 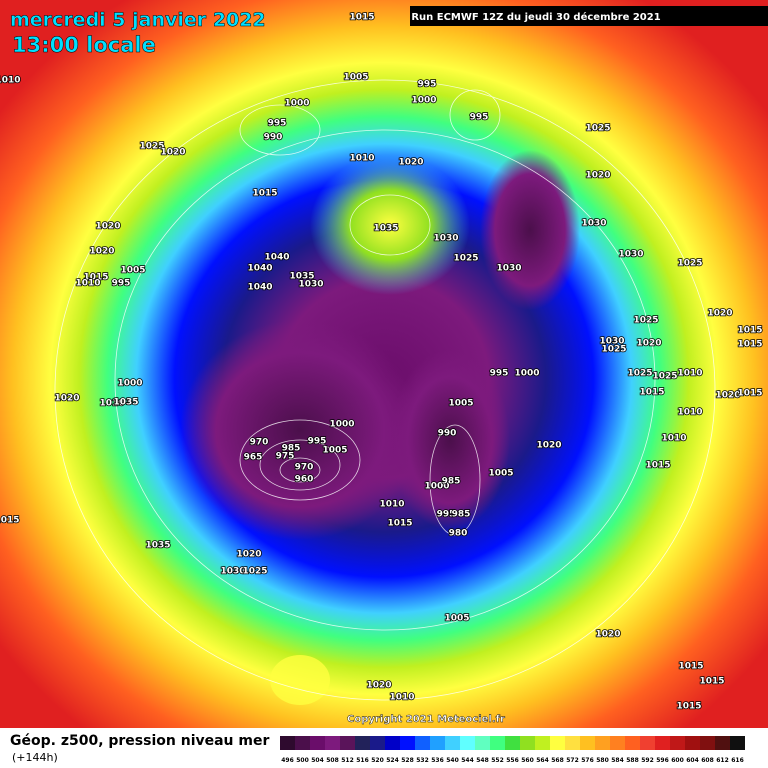 I want to click on legend-label: 552, so click(x=497, y=760).